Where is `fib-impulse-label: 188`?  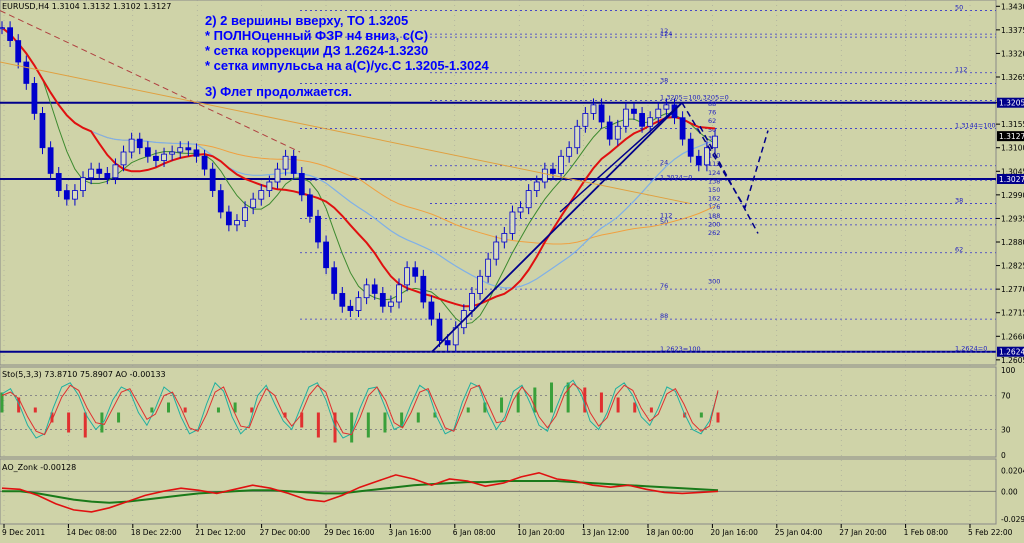 fib-impulse-label: 188 is located at coordinates (714, 216).